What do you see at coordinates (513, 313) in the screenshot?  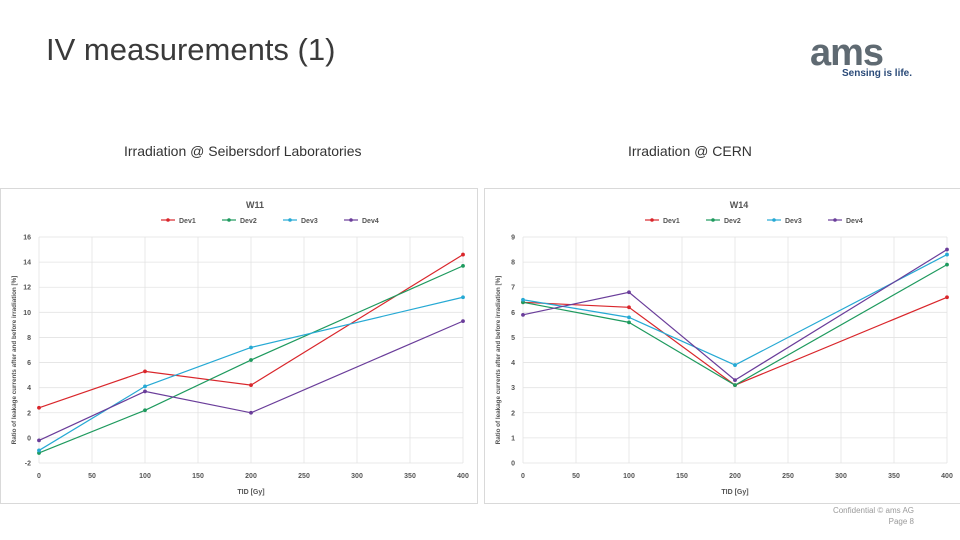 I see `y-tick-label: 6` at bounding box center [513, 313].